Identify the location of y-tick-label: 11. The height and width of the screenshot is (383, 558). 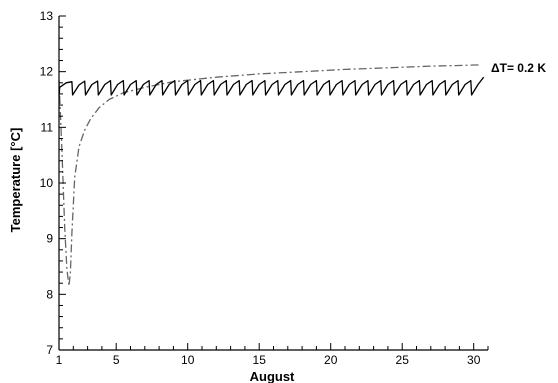
(47, 127).